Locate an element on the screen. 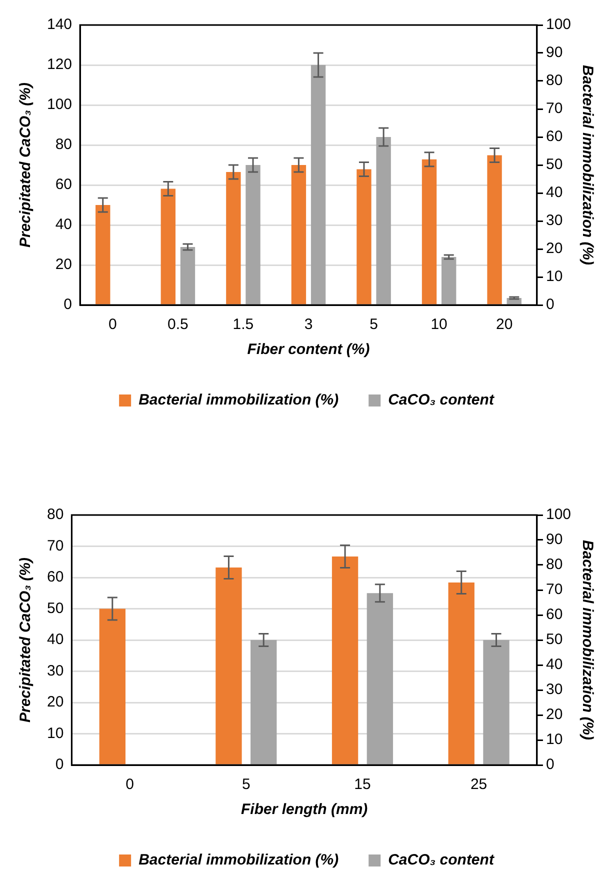 This screenshot has height=887, width=613. x-axis-title: Fiber length (mm) is located at coordinates (304, 809).